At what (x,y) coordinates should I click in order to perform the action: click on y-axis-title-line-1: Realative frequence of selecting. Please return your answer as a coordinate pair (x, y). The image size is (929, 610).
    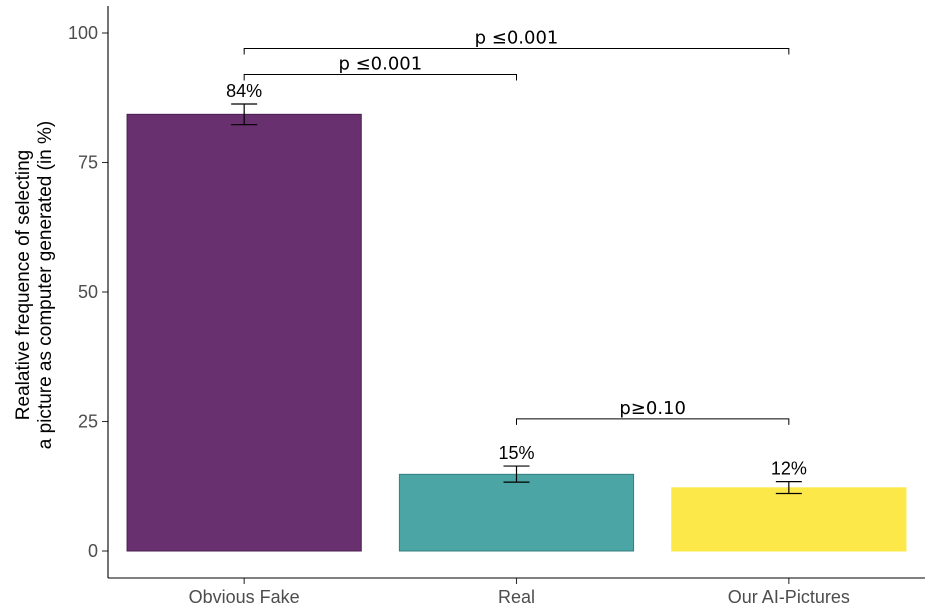
    Looking at the image, I should click on (23, 285).